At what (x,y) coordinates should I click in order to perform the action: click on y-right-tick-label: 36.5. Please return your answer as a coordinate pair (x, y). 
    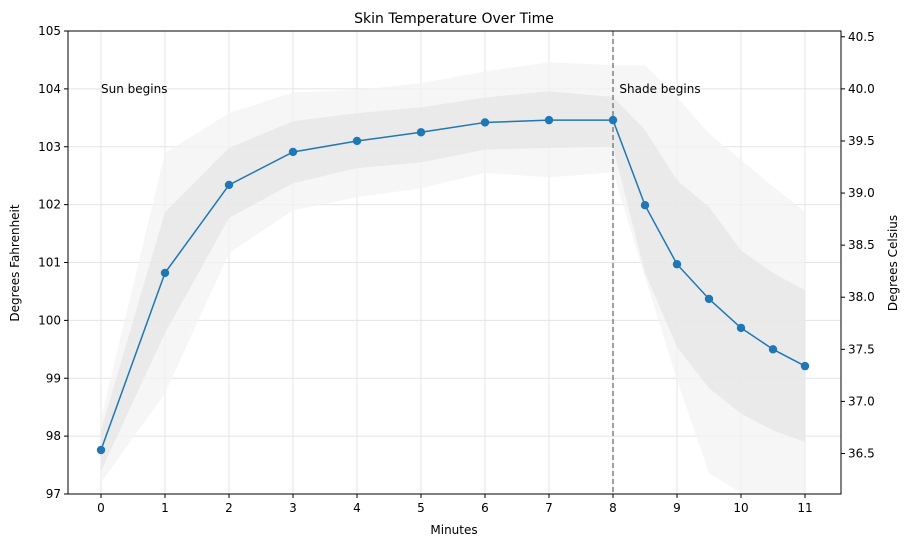
    Looking at the image, I should click on (861, 453).